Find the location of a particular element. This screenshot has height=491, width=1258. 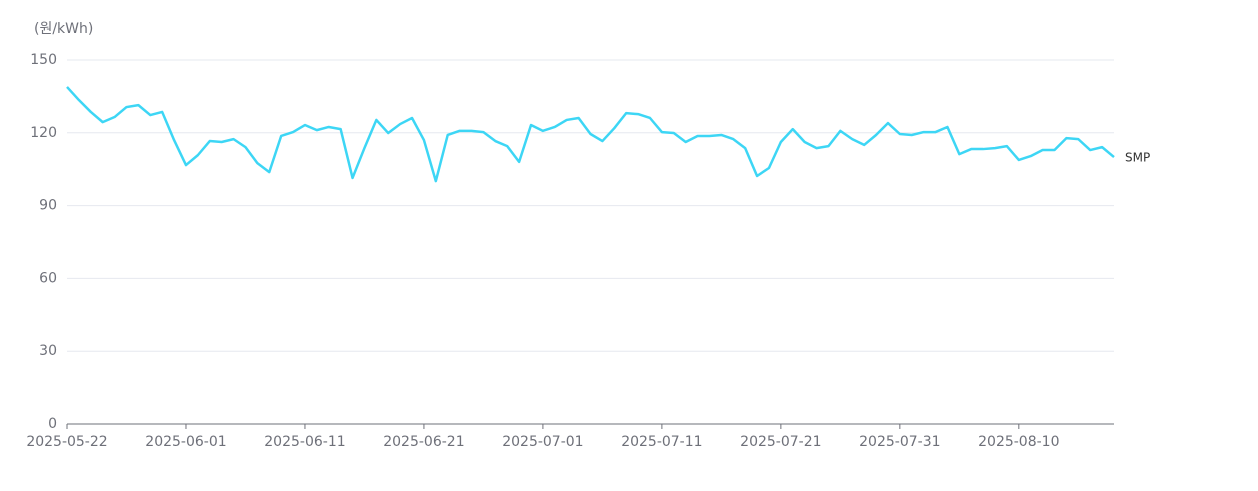

y-tick-label: 60 is located at coordinates (48, 278).